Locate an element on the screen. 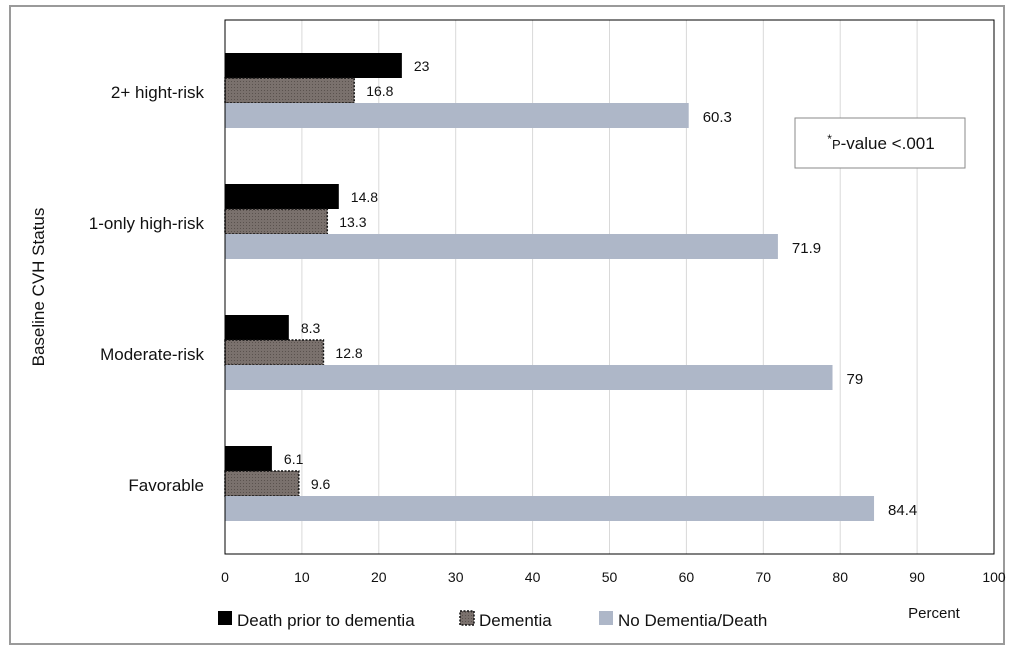 This screenshot has height=652, width=1016. x-tick-label: 70 is located at coordinates (764, 577).